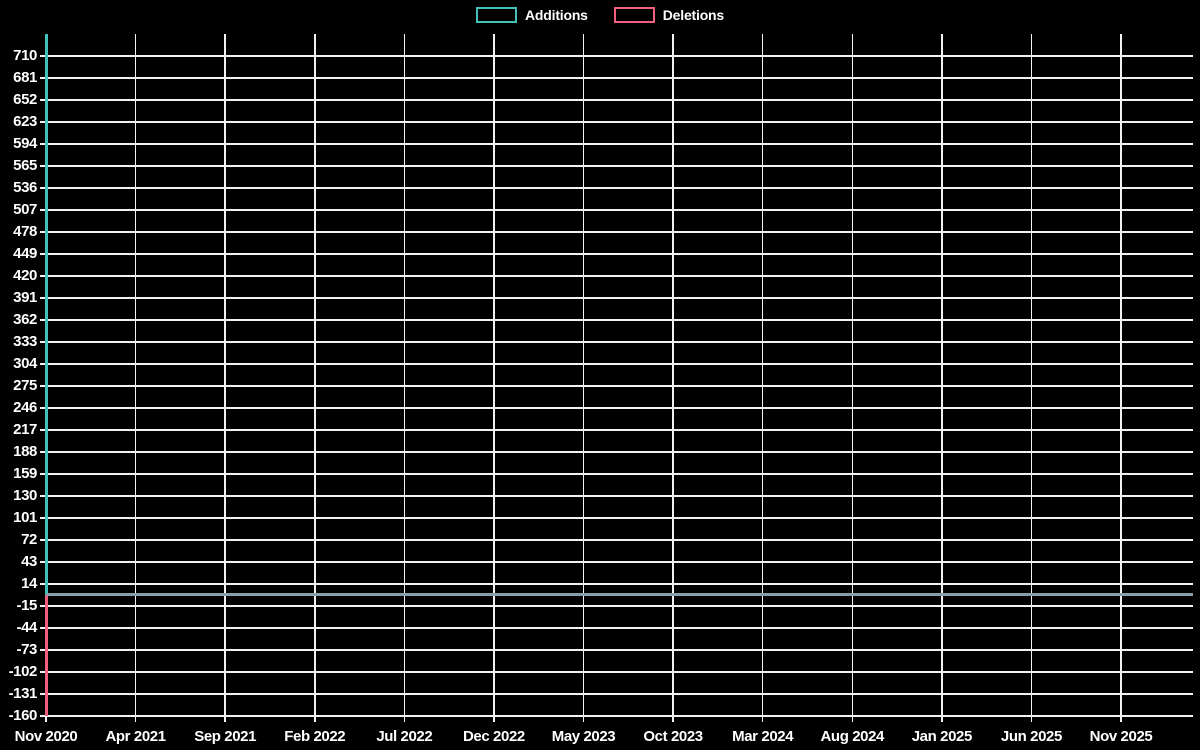  Describe the element at coordinates (25, 143) in the screenshot. I see `y-tick-label: 594` at that location.